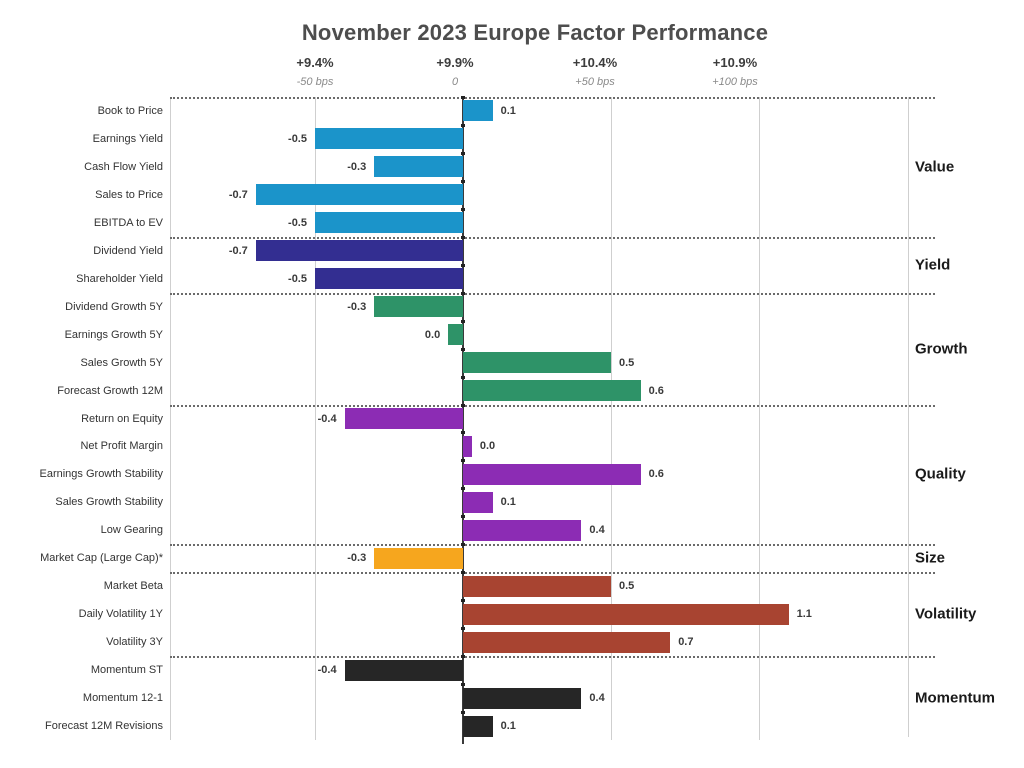 This screenshot has height=768, width=1024. I want to click on row-label: Forecast Growth 12M, so click(110, 390).